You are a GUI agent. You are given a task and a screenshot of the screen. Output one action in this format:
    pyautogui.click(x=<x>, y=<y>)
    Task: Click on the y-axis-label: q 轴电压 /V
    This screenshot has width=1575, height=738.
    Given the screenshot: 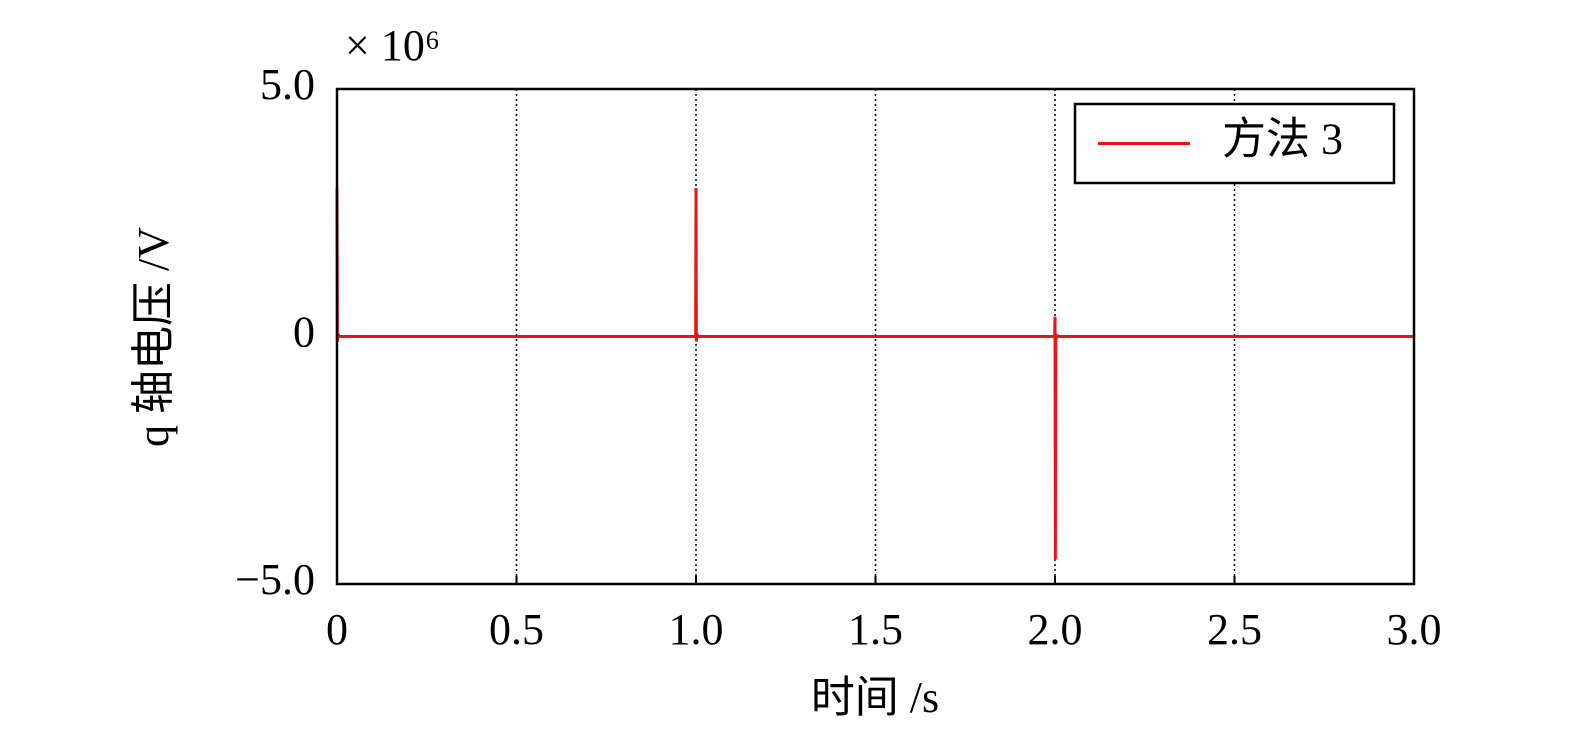 What is the action you would take?
    pyautogui.click(x=153, y=337)
    